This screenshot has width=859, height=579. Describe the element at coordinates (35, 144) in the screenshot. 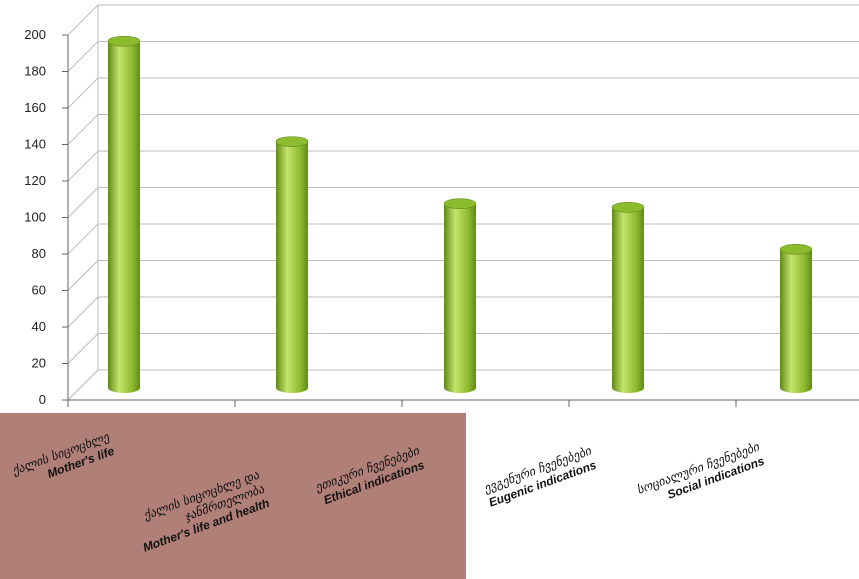

I see `y-tick-label: 140` at that location.